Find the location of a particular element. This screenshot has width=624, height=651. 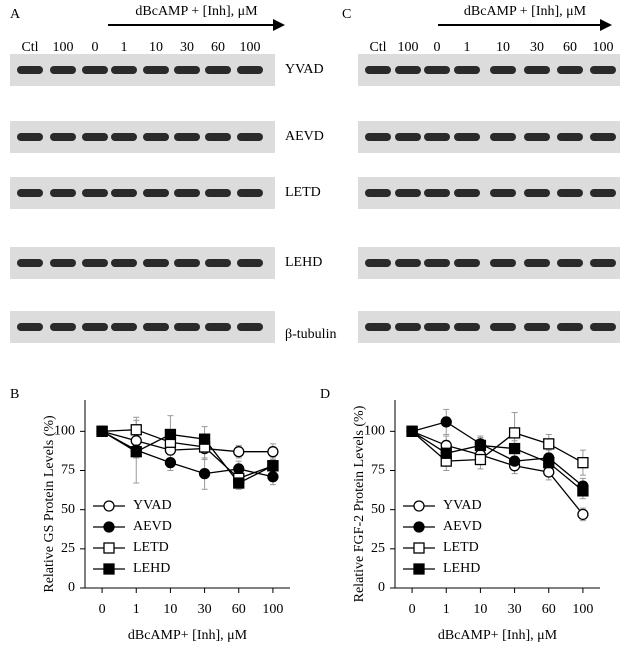

legend-label: LETD is located at coordinates (151, 547).